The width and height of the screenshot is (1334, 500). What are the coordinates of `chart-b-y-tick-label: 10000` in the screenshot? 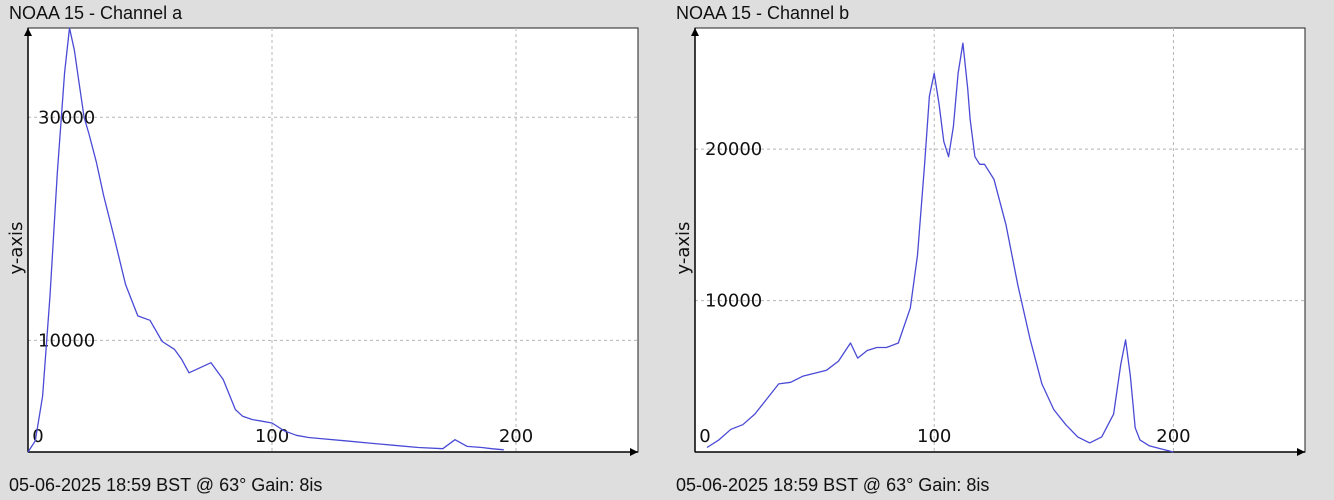 It's located at (733, 301).